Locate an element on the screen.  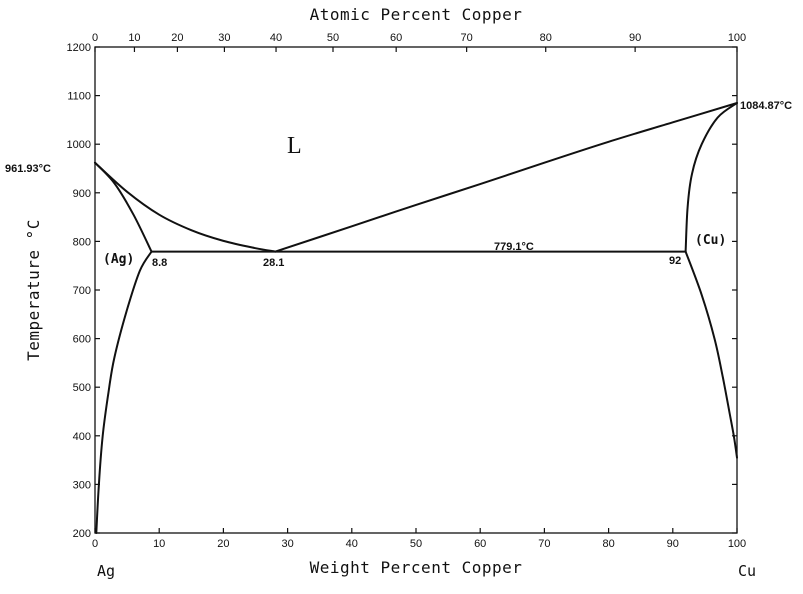
ag-solubility-label: 8.8 is located at coordinates (159, 263).